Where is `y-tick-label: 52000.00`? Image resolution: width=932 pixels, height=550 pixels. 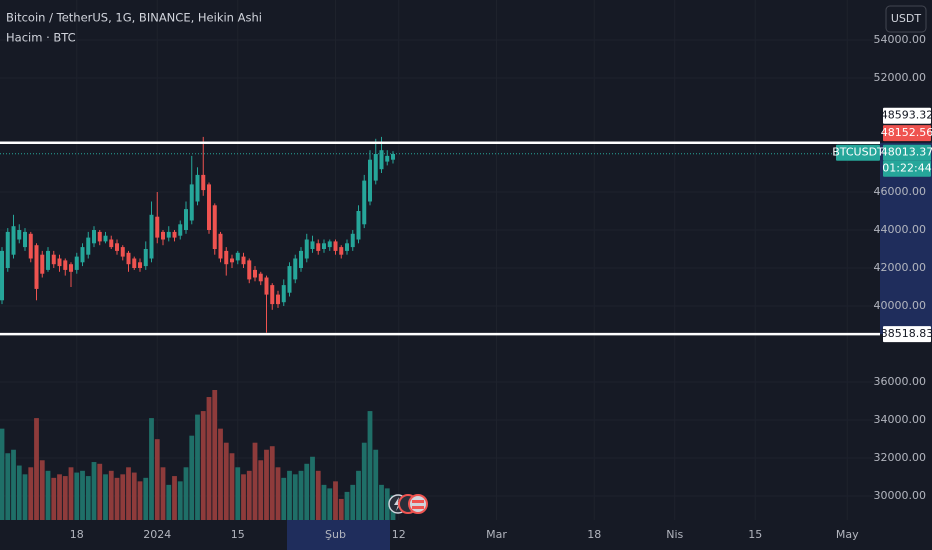
y-tick-label: 52000.00 is located at coordinates (900, 77).